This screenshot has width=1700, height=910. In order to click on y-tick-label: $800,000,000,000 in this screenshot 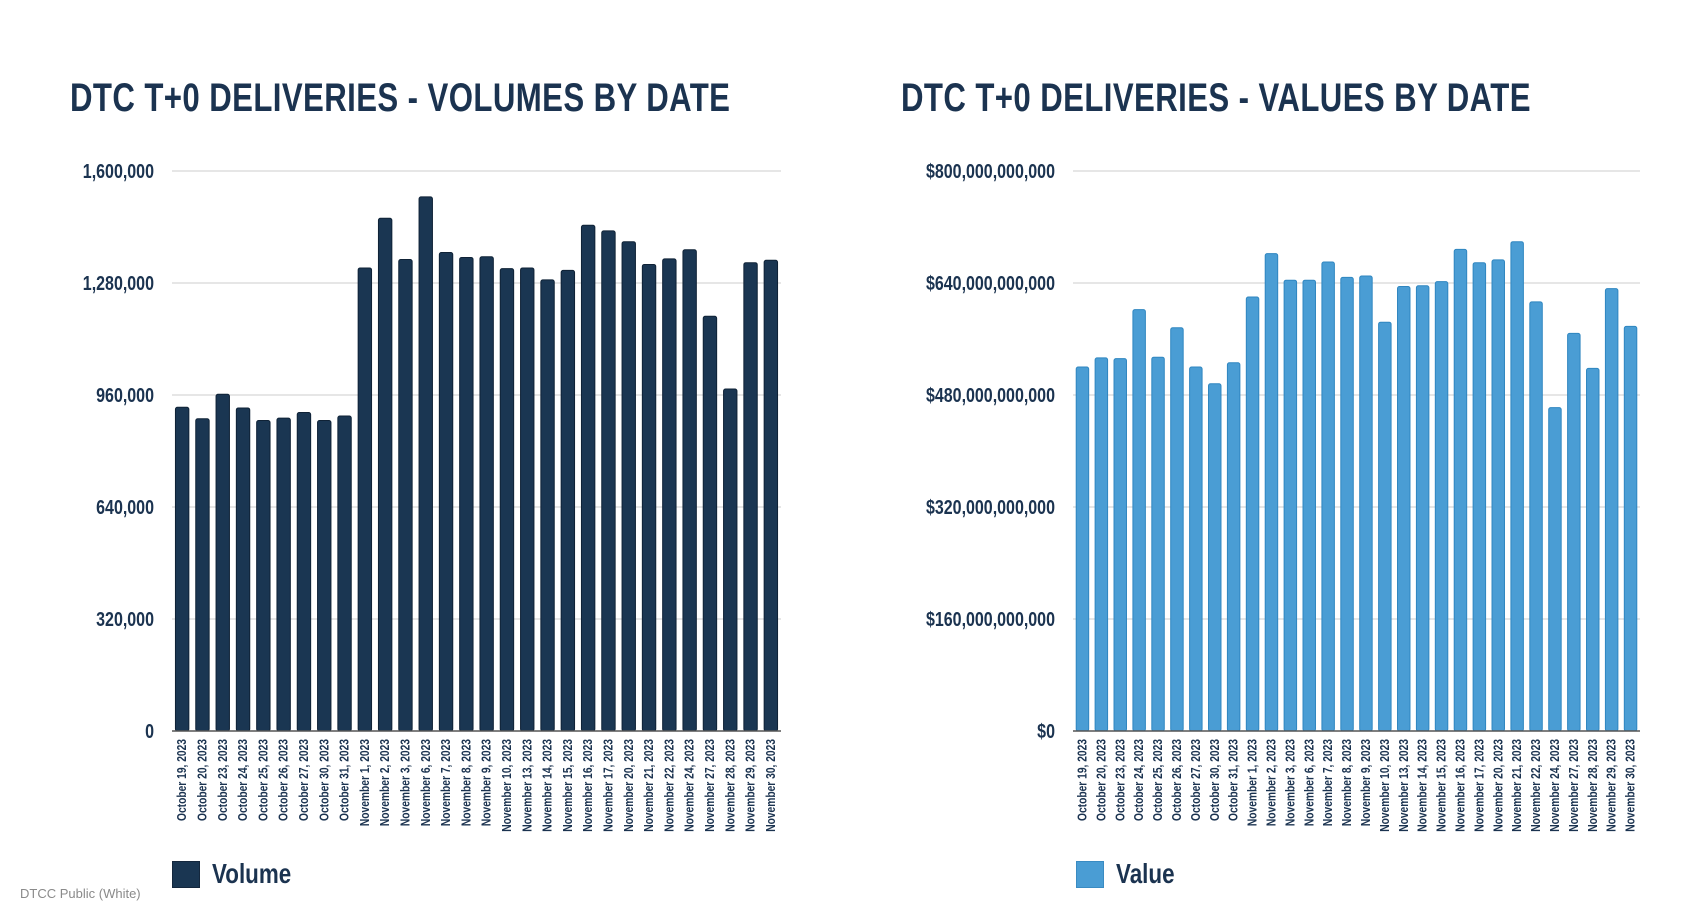, I will do `click(990, 171)`.